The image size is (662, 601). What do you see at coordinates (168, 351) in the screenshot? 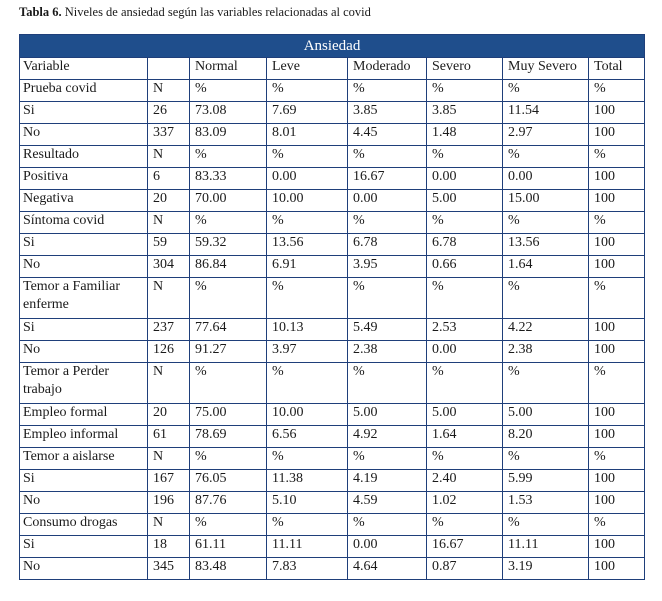
I see `value-cell: 126` at bounding box center [168, 351].